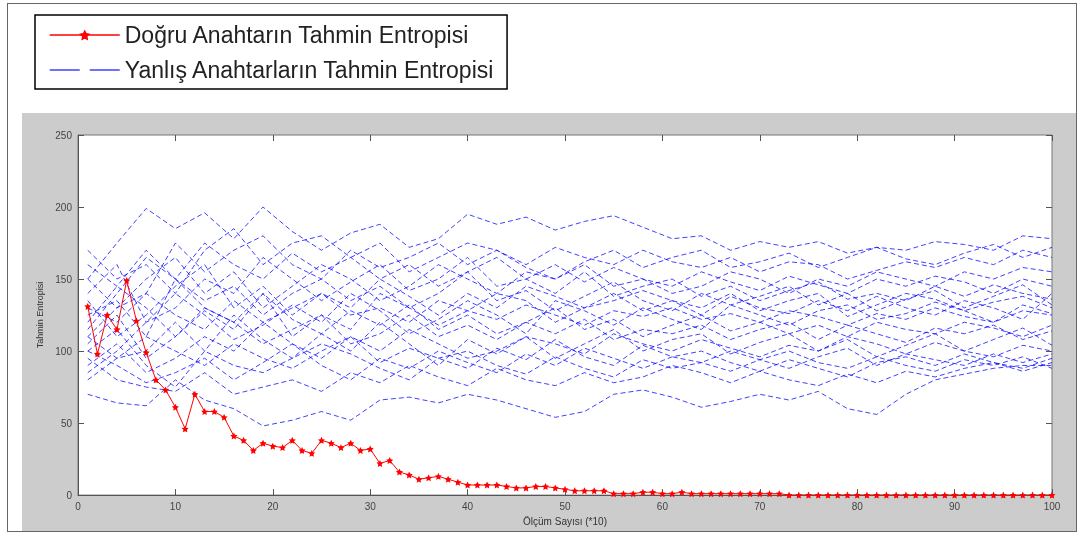 Image resolution: width=1081 pixels, height=535 pixels. I want to click on x-tick-label: 70, so click(760, 506).